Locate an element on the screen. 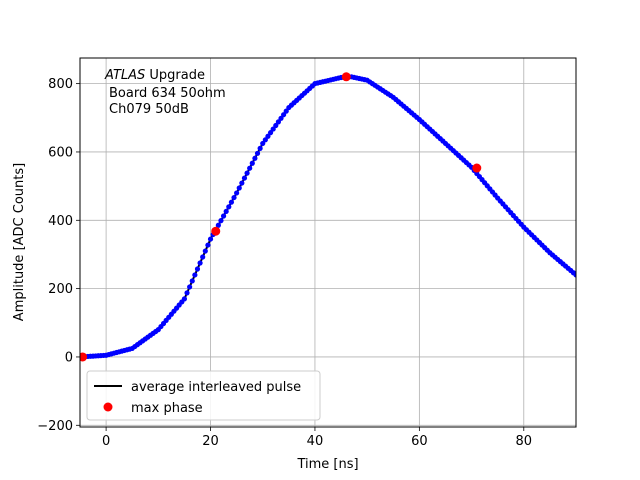 Image resolution: width=640 pixels, height=480 pixels. x-tick-label: 40 is located at coordinates (315, 441).